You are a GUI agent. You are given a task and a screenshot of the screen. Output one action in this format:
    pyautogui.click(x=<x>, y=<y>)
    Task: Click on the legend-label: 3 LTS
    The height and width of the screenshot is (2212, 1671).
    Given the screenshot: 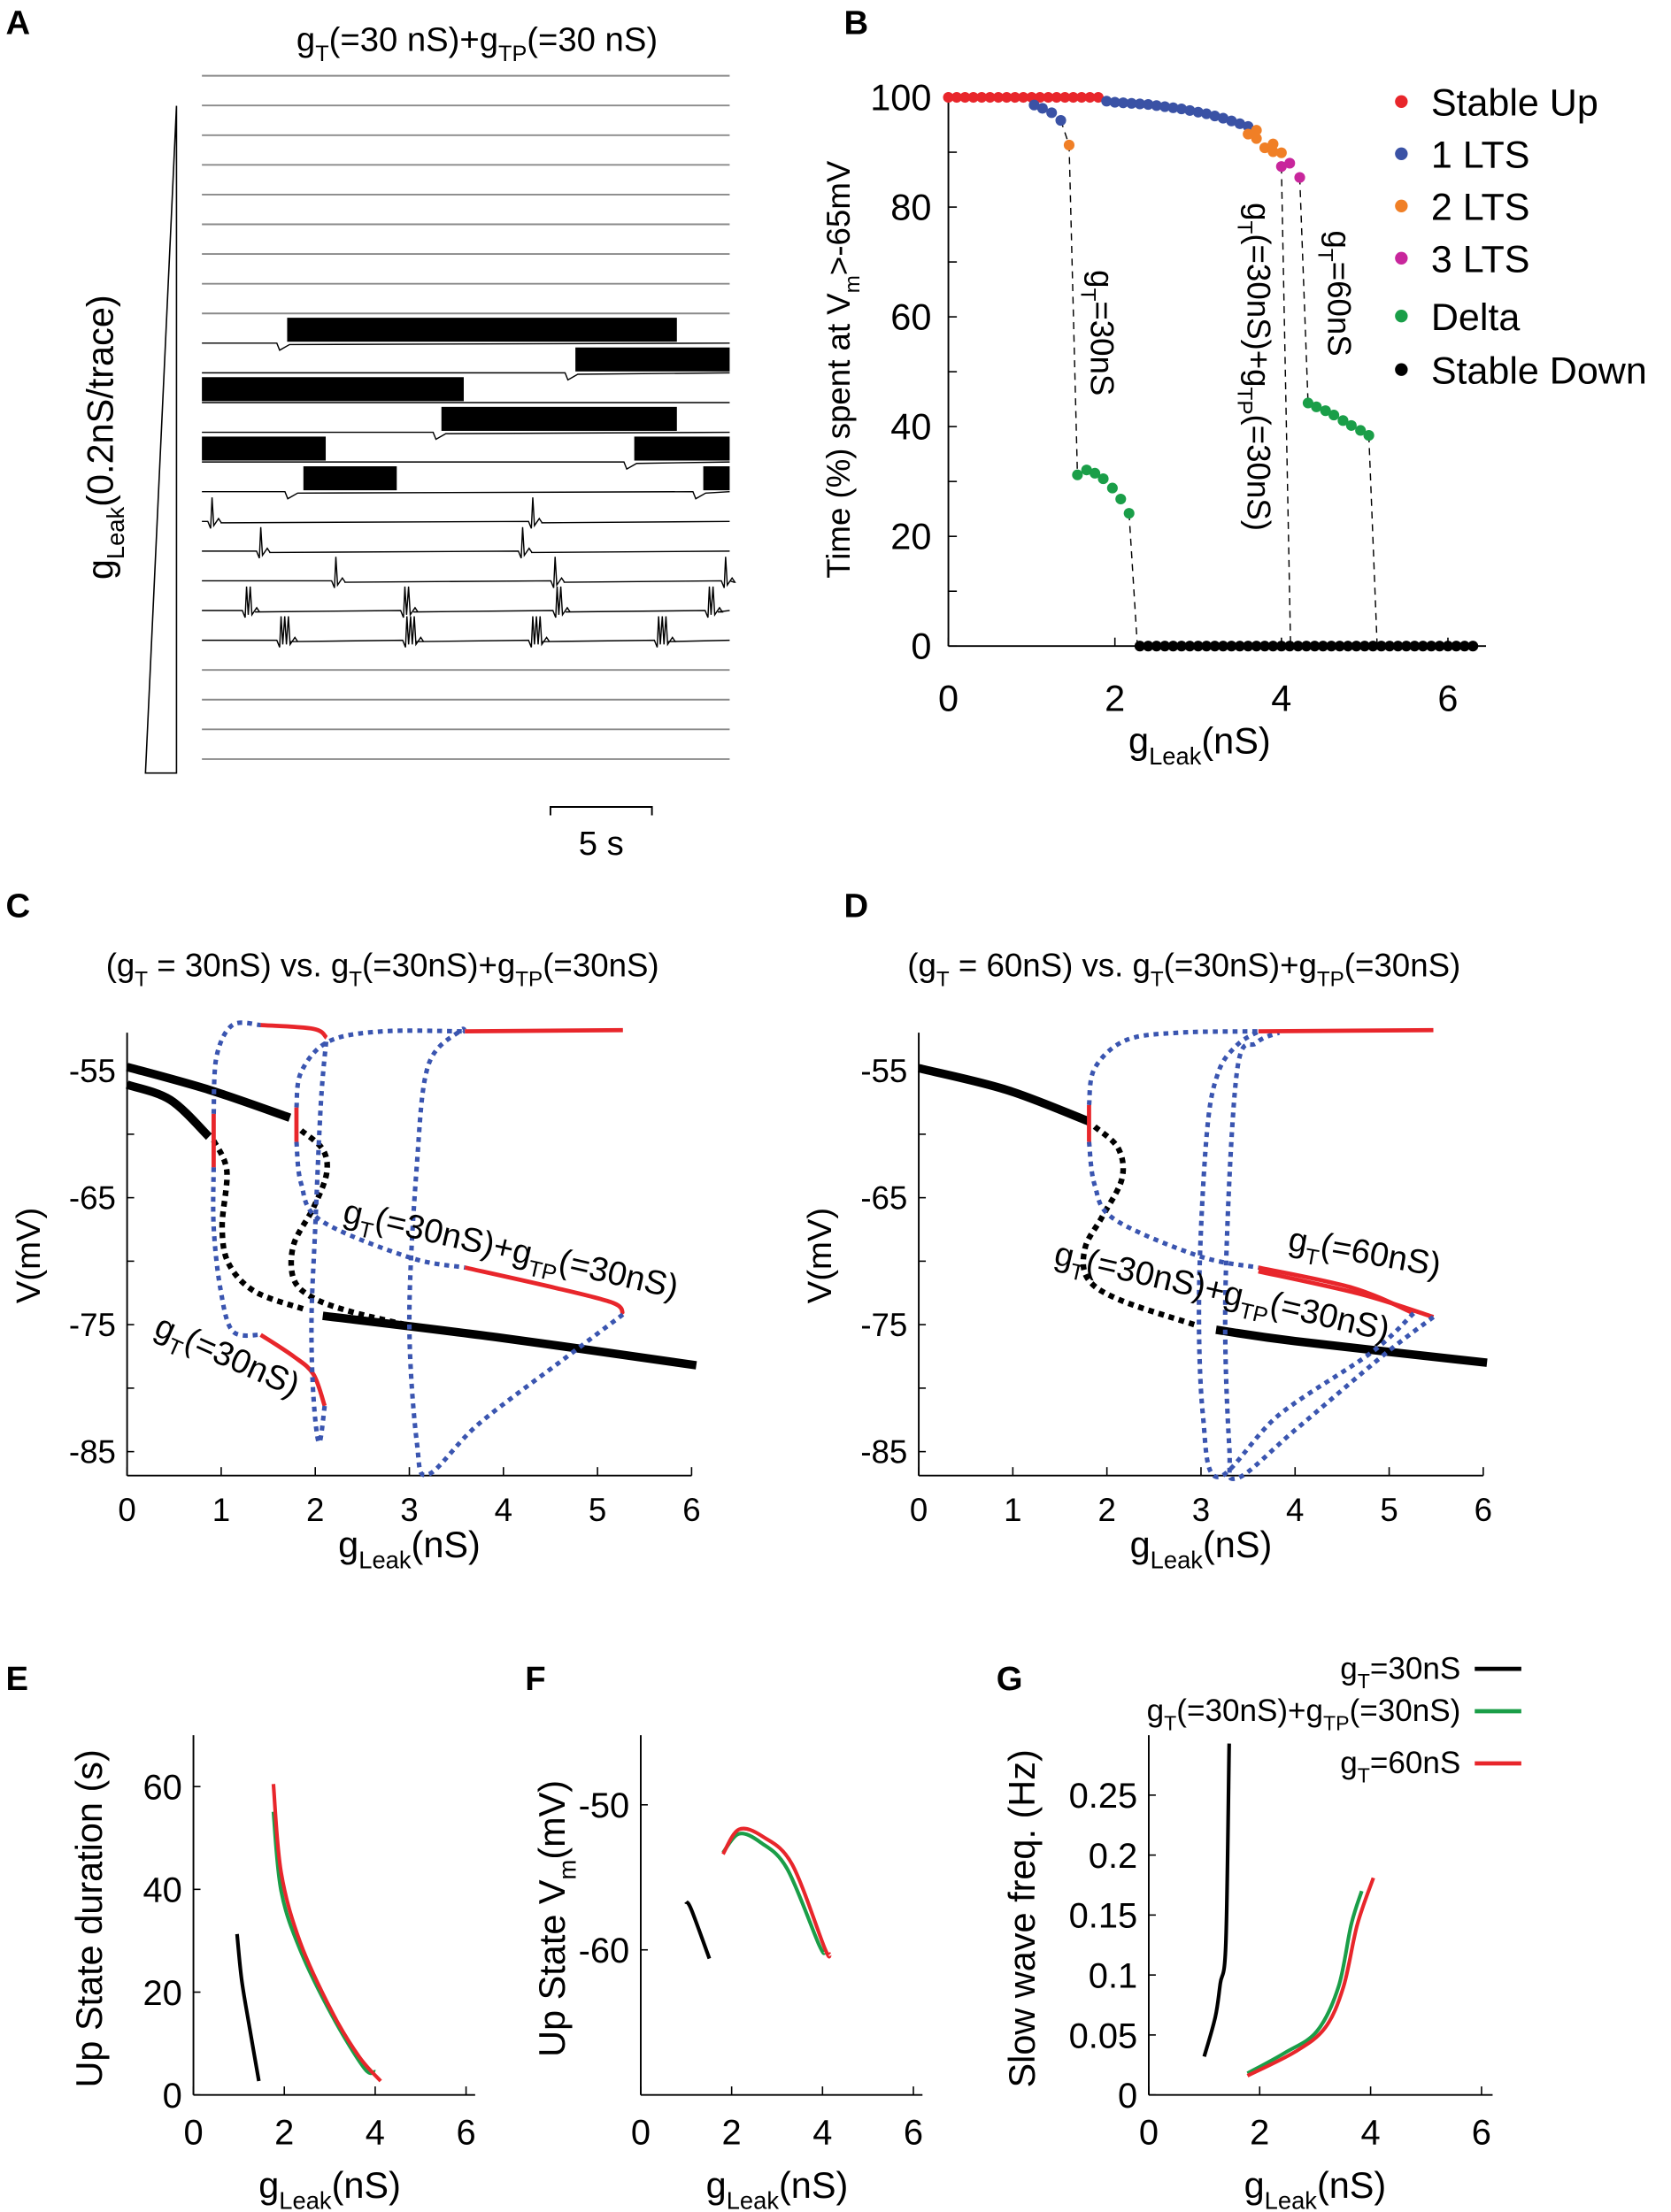 What is the action you would take?
    pyautogui.click(x=1480, y=260)
    